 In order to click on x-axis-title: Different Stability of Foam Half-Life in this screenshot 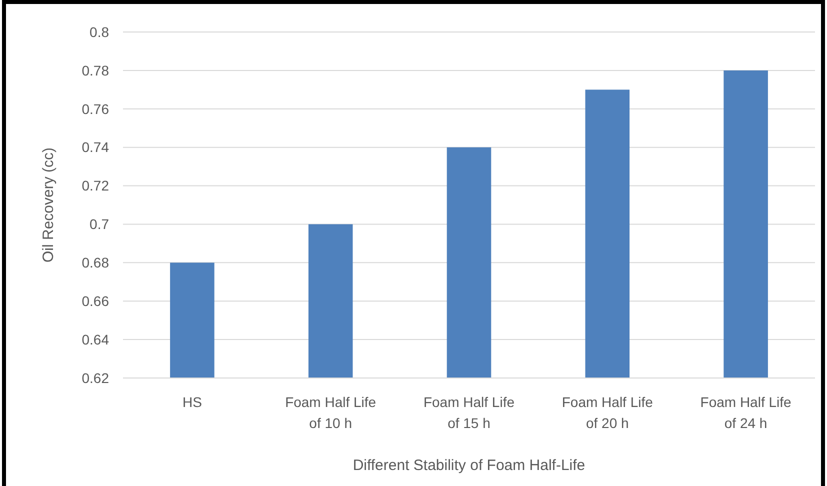, I will do `click(469, 465)`.